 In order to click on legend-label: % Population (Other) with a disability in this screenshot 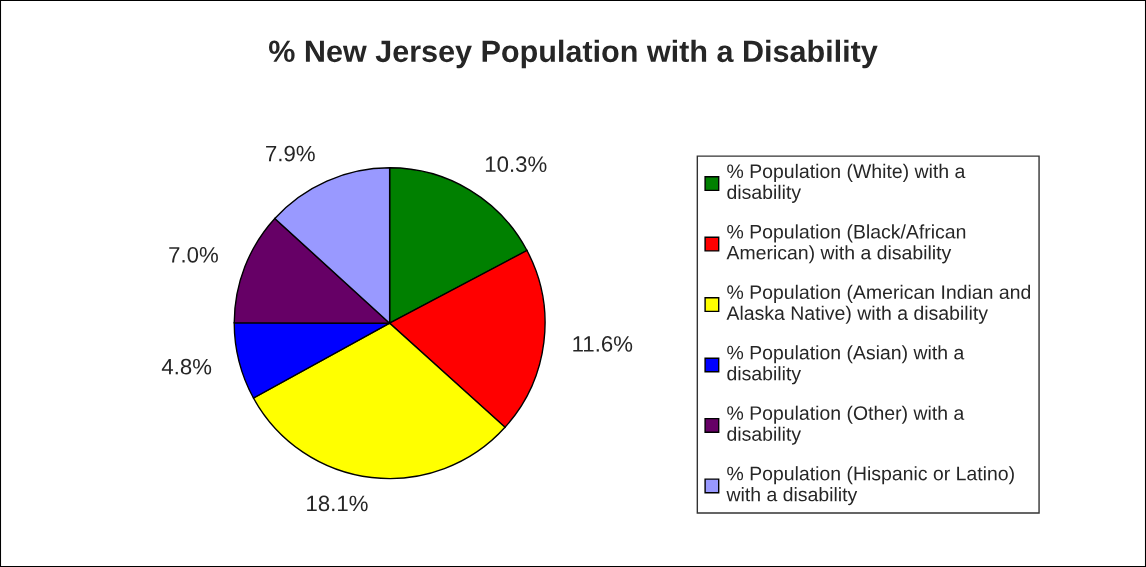, I will do `click(846, 425)`.